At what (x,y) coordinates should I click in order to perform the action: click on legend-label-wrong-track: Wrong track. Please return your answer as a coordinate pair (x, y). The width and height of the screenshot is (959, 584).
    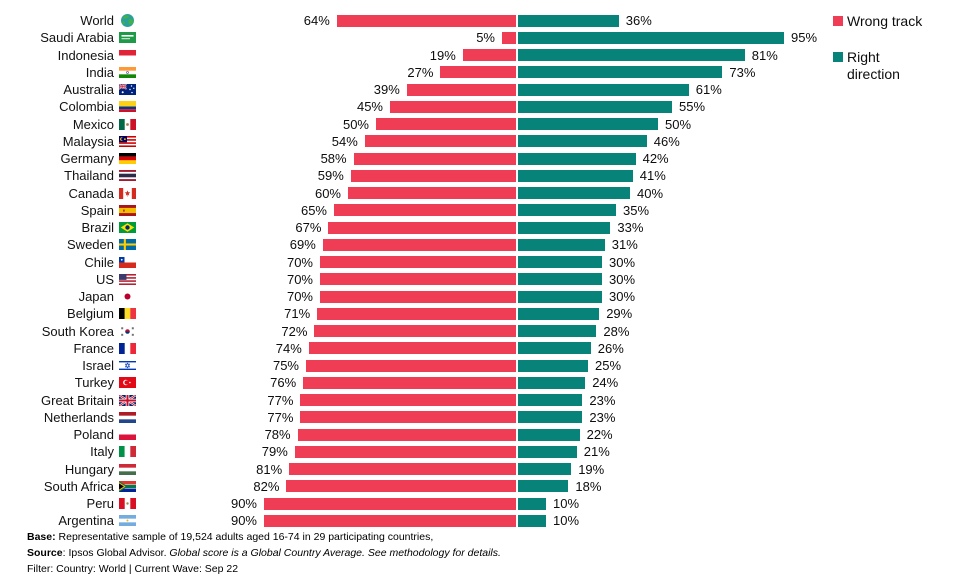
    Looking at the image, I should click on (885, 21).